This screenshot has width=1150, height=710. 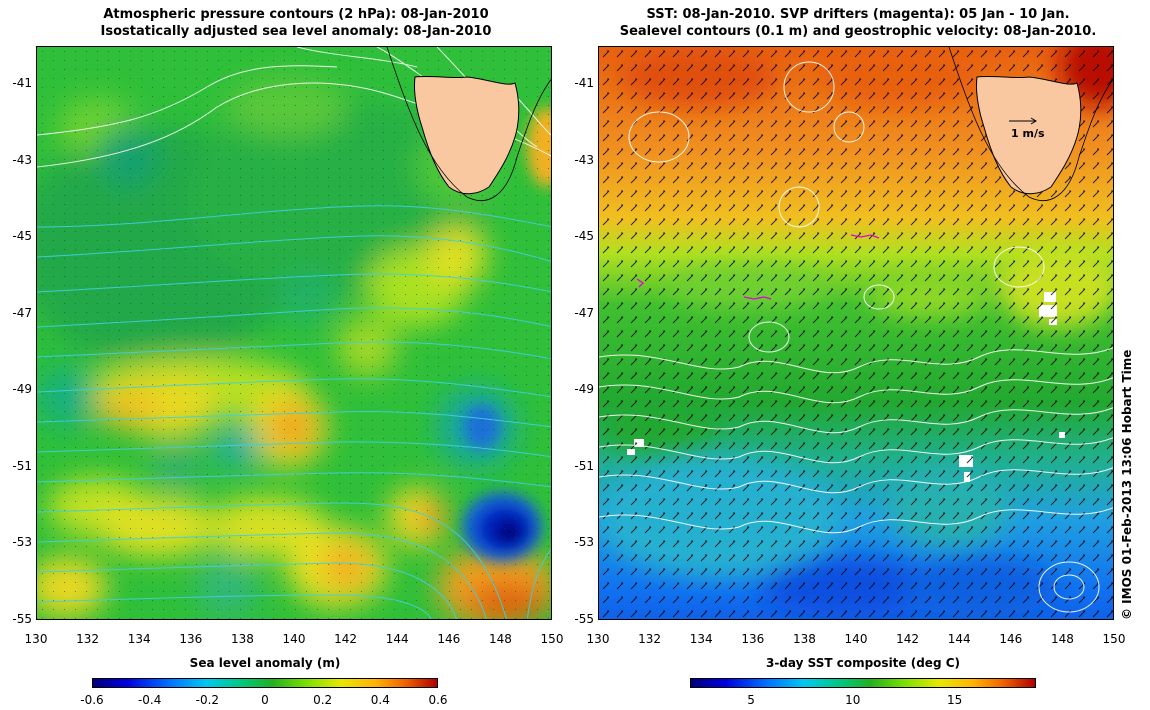 What do you see at coordinates (1114, 639) in the screenshot?
I see `right-lon-tick-label: 150` at bounding box center [1114, 639].